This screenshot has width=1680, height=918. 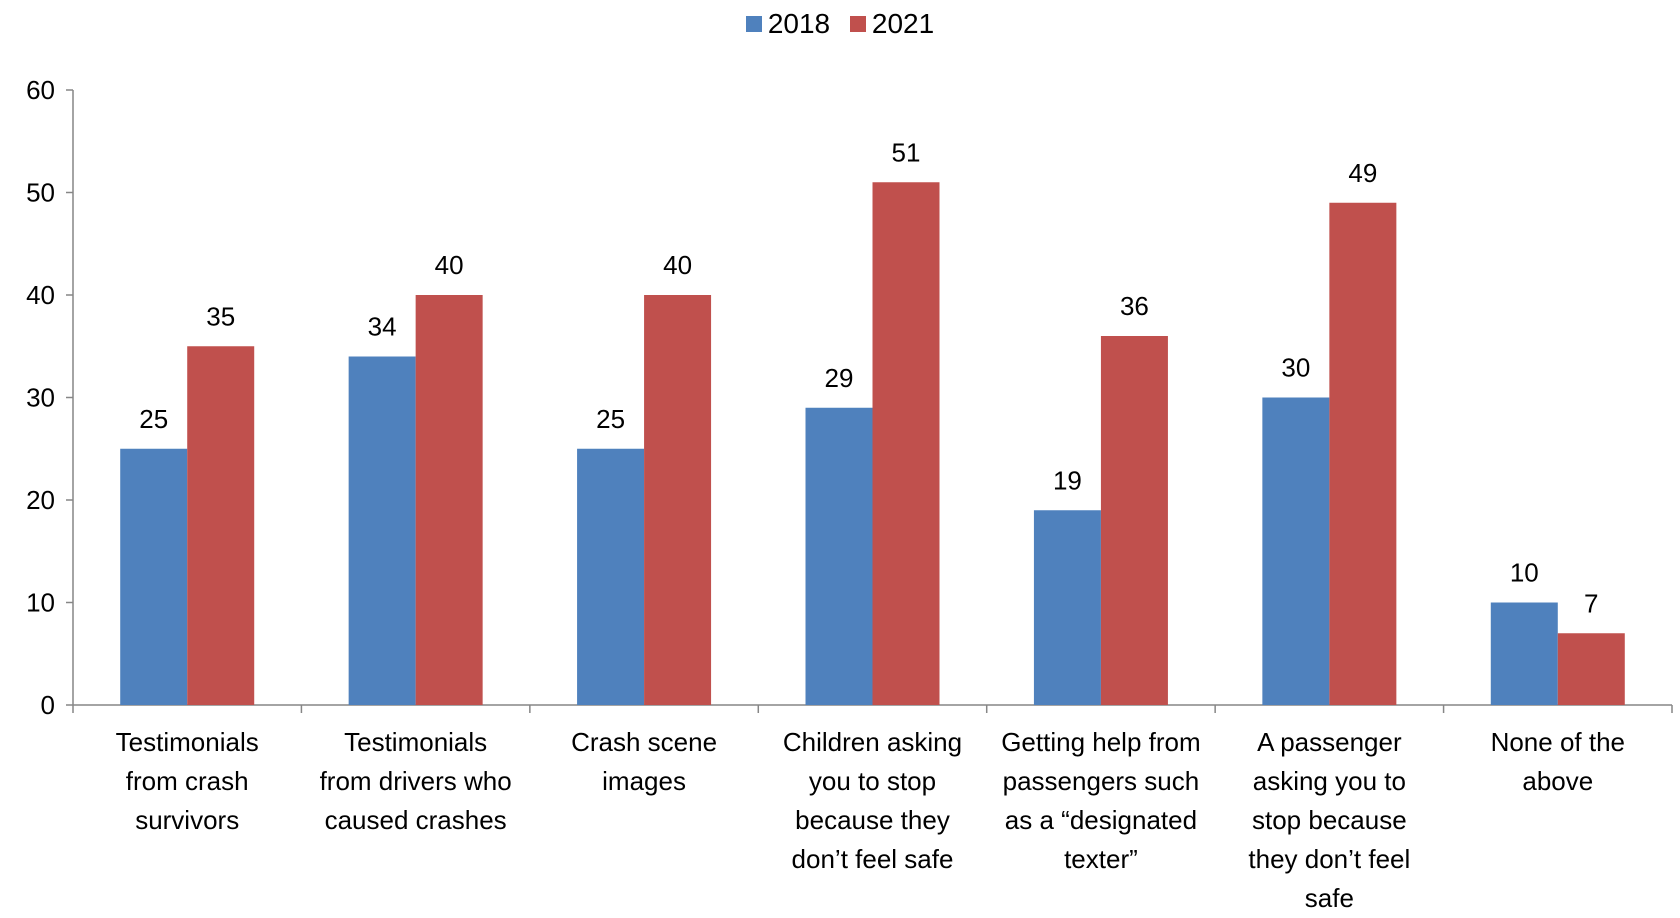 What do you see at coordinates (1557, 761) in the screenshot?
I see `x-category-label: None of the above` at bounding box center [1557, 761].